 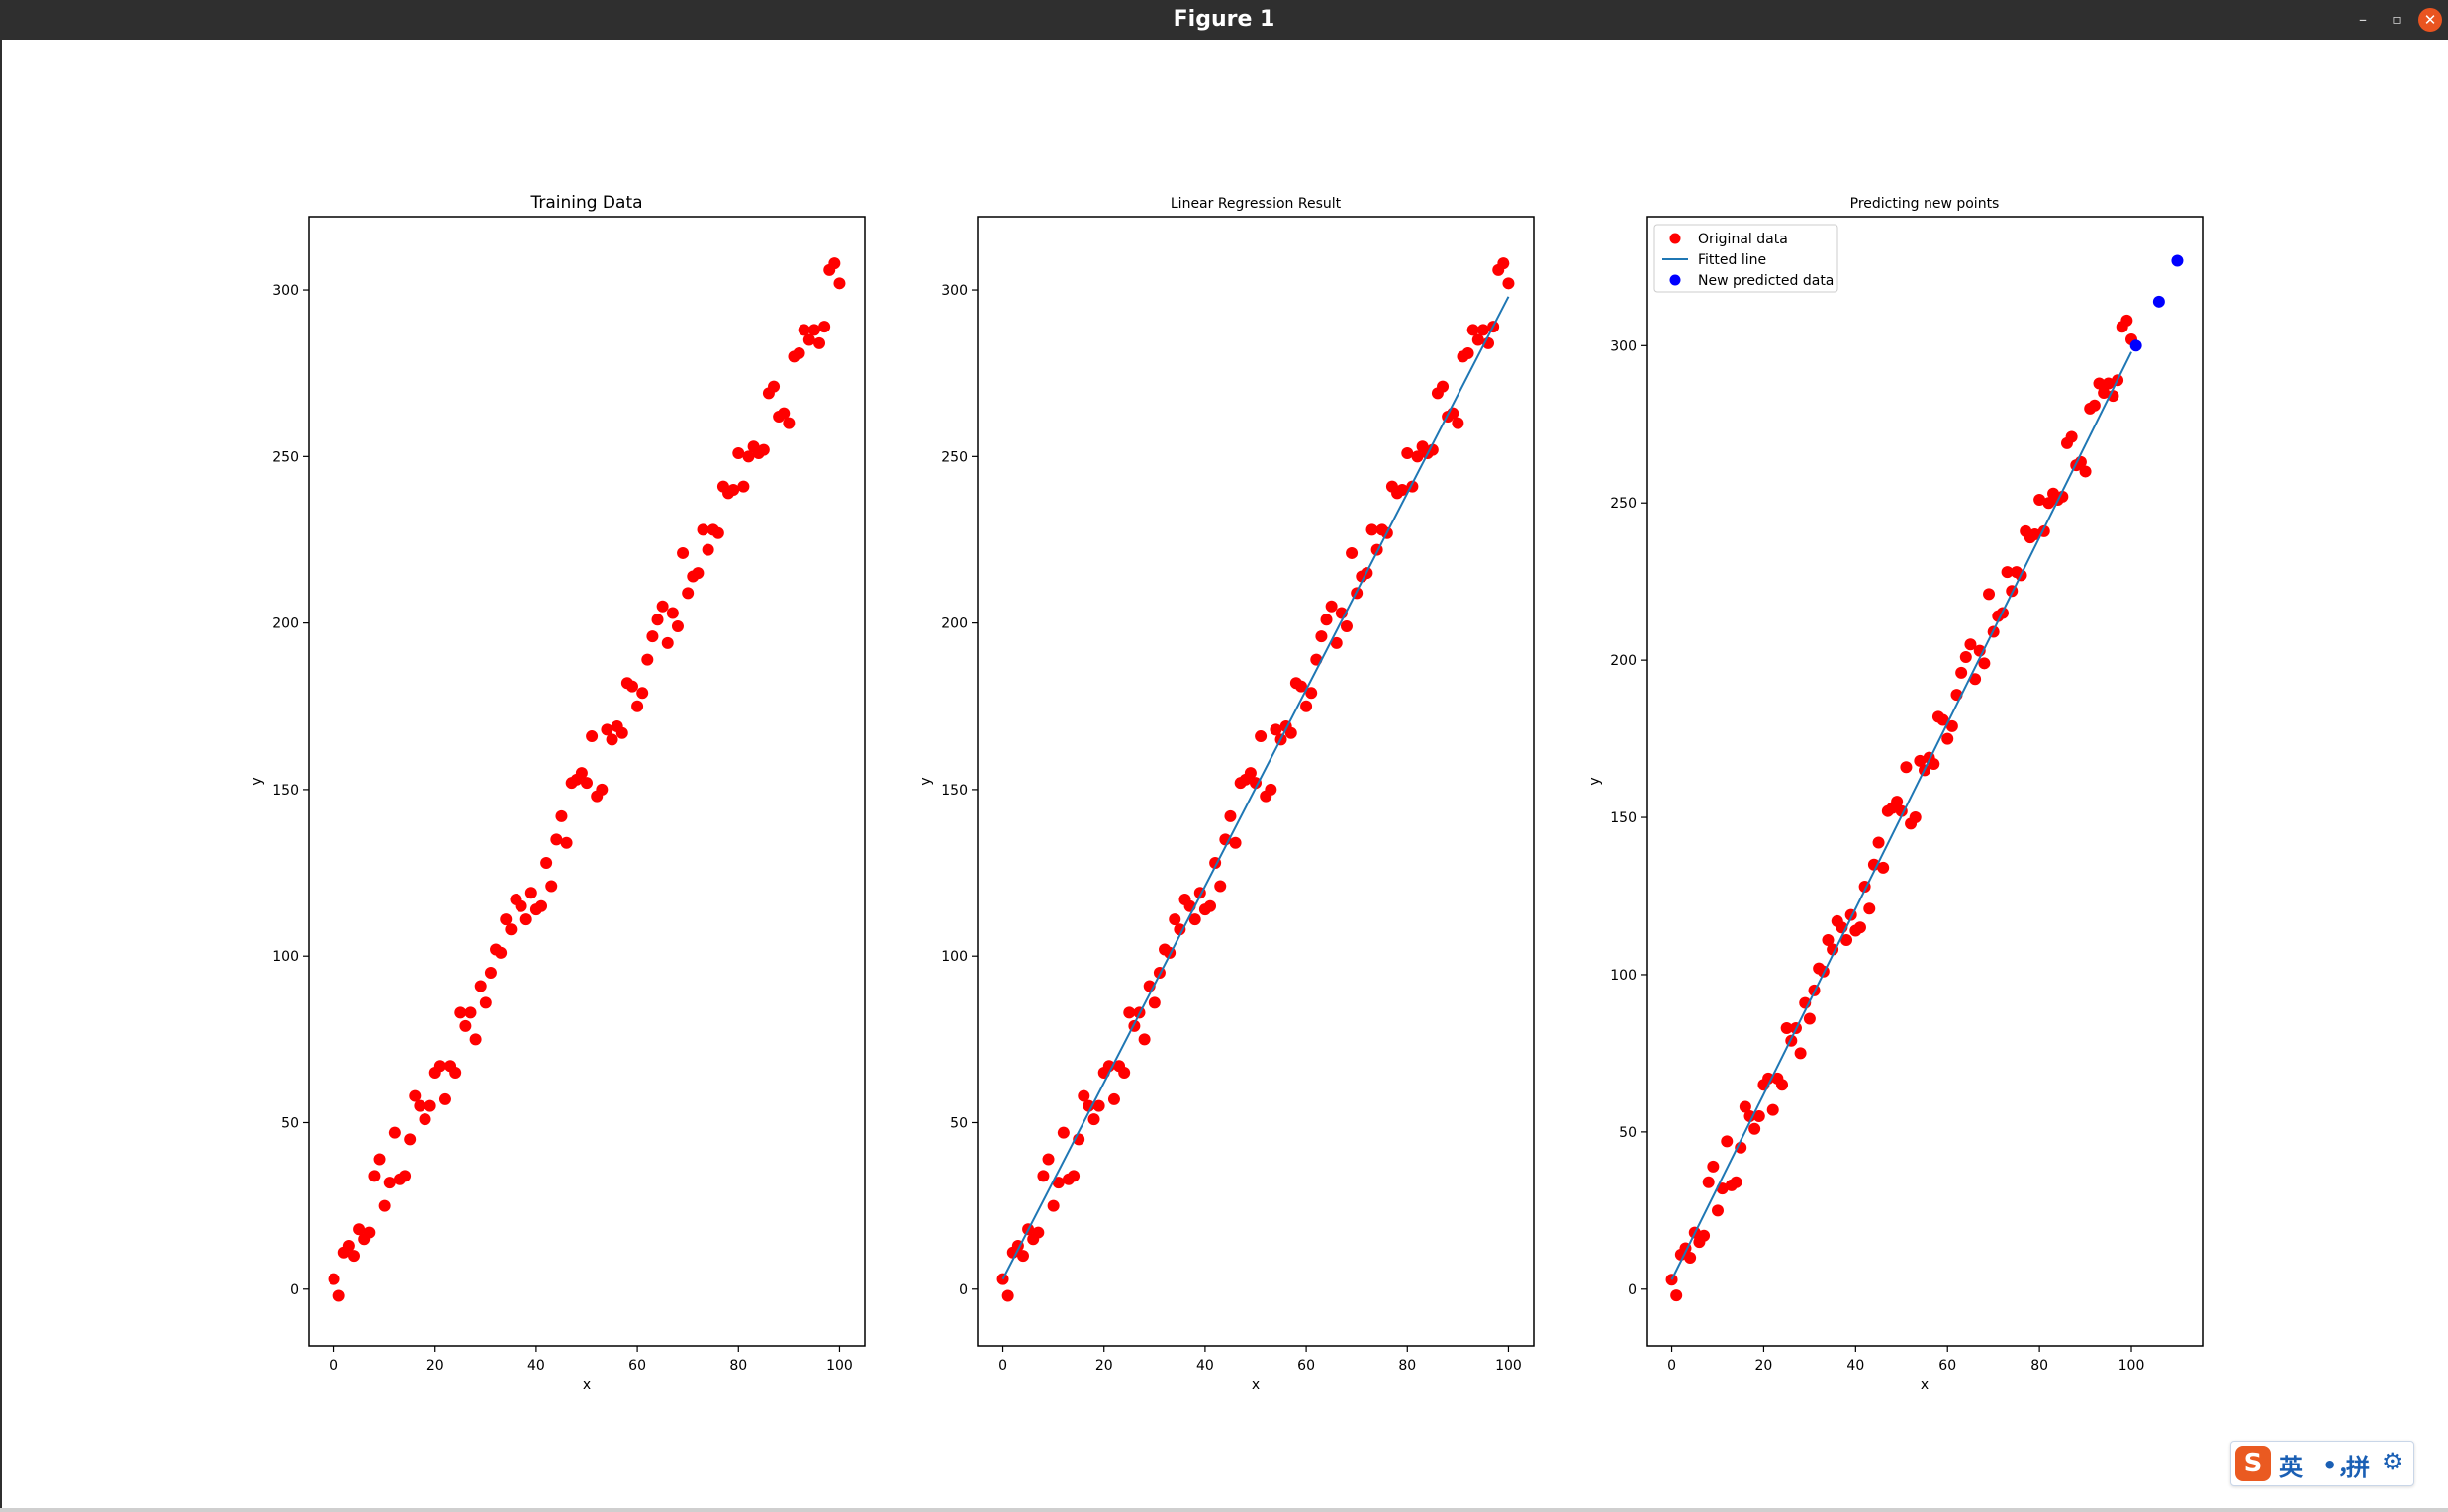 What do you see at coordinates (1732, 260) in the screenshot?
I see `legend-label: Fitted line` at bounding box center [1732, 260].